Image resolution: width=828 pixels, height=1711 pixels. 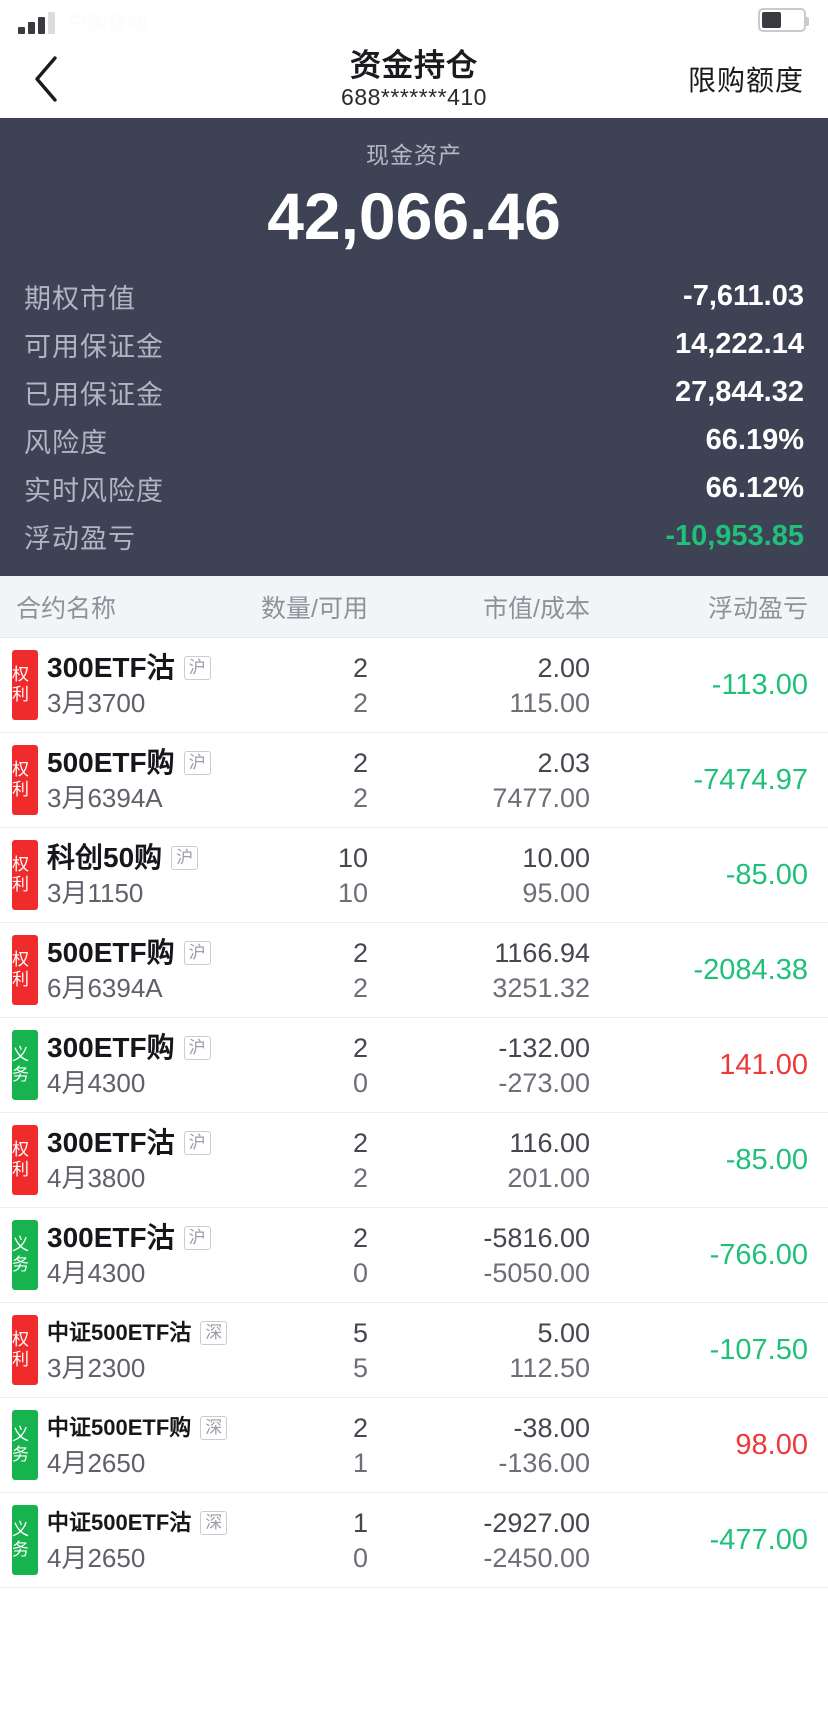 What do you see at coordinates (479, 875) in the screenshot?
I see `value-cost-cell: 10.00 95.00` at bounding box center [479, 875].